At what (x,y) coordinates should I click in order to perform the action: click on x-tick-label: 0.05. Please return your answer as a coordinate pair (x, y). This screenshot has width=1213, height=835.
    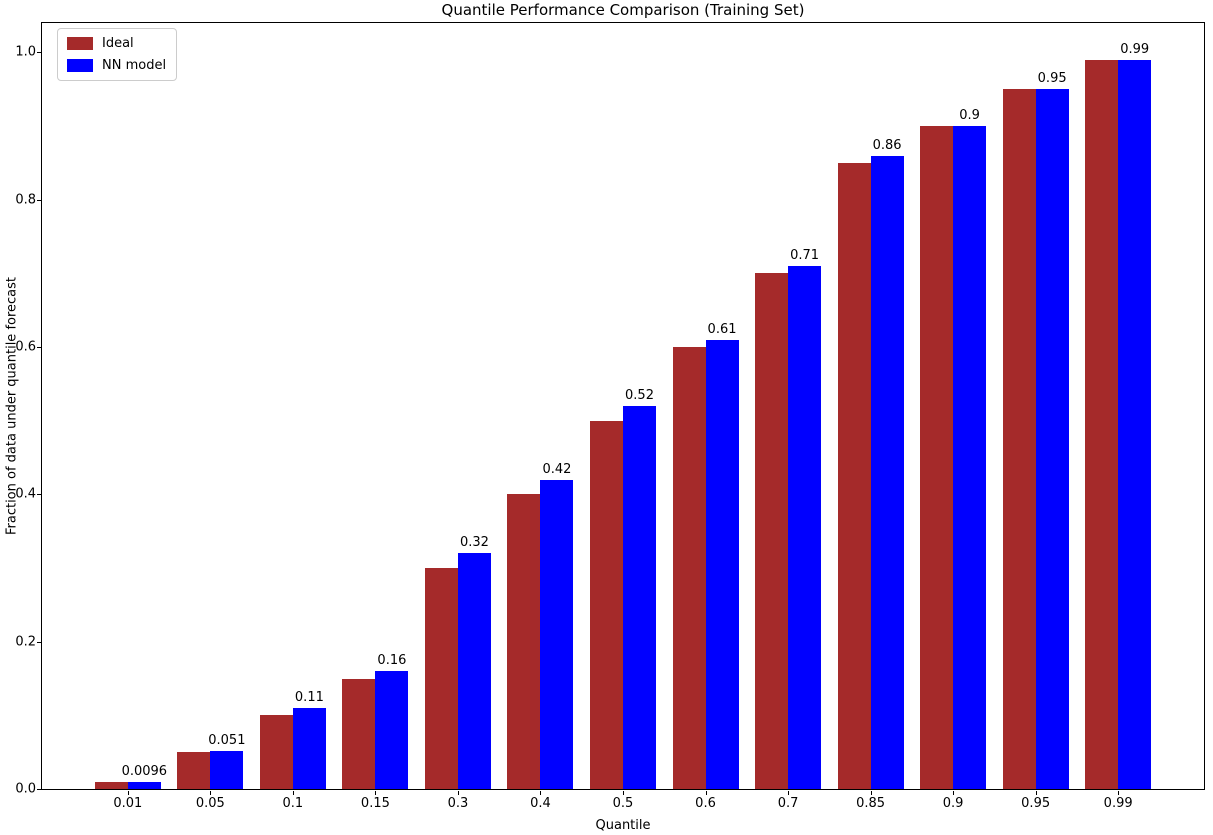
    Looking at the image, I should click on (210, 803).